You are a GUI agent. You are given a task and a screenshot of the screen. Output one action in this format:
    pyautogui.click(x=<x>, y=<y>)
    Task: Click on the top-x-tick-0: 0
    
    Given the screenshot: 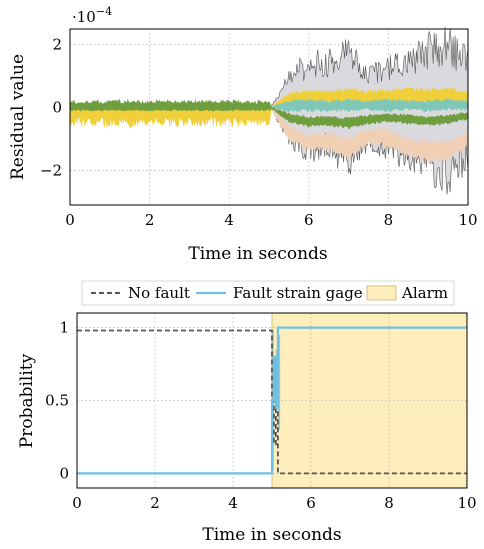 What is the action you would take?
    pyautogui.click(x=70, y=220)
    